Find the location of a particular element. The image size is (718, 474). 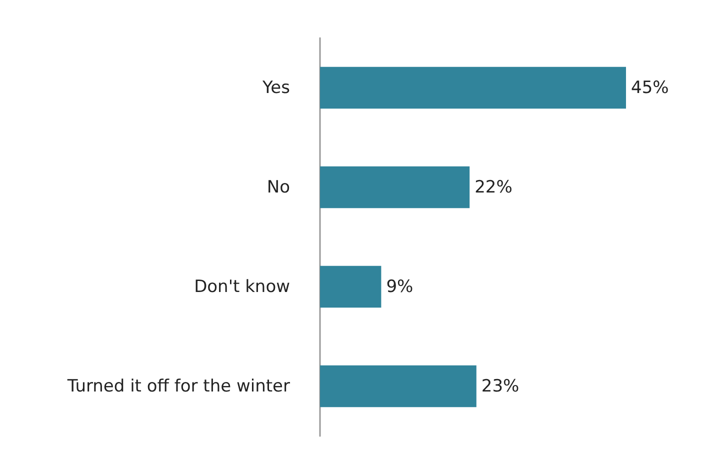

y-tick-label: Turned it off for the winter is located at coordinates (178, 386).